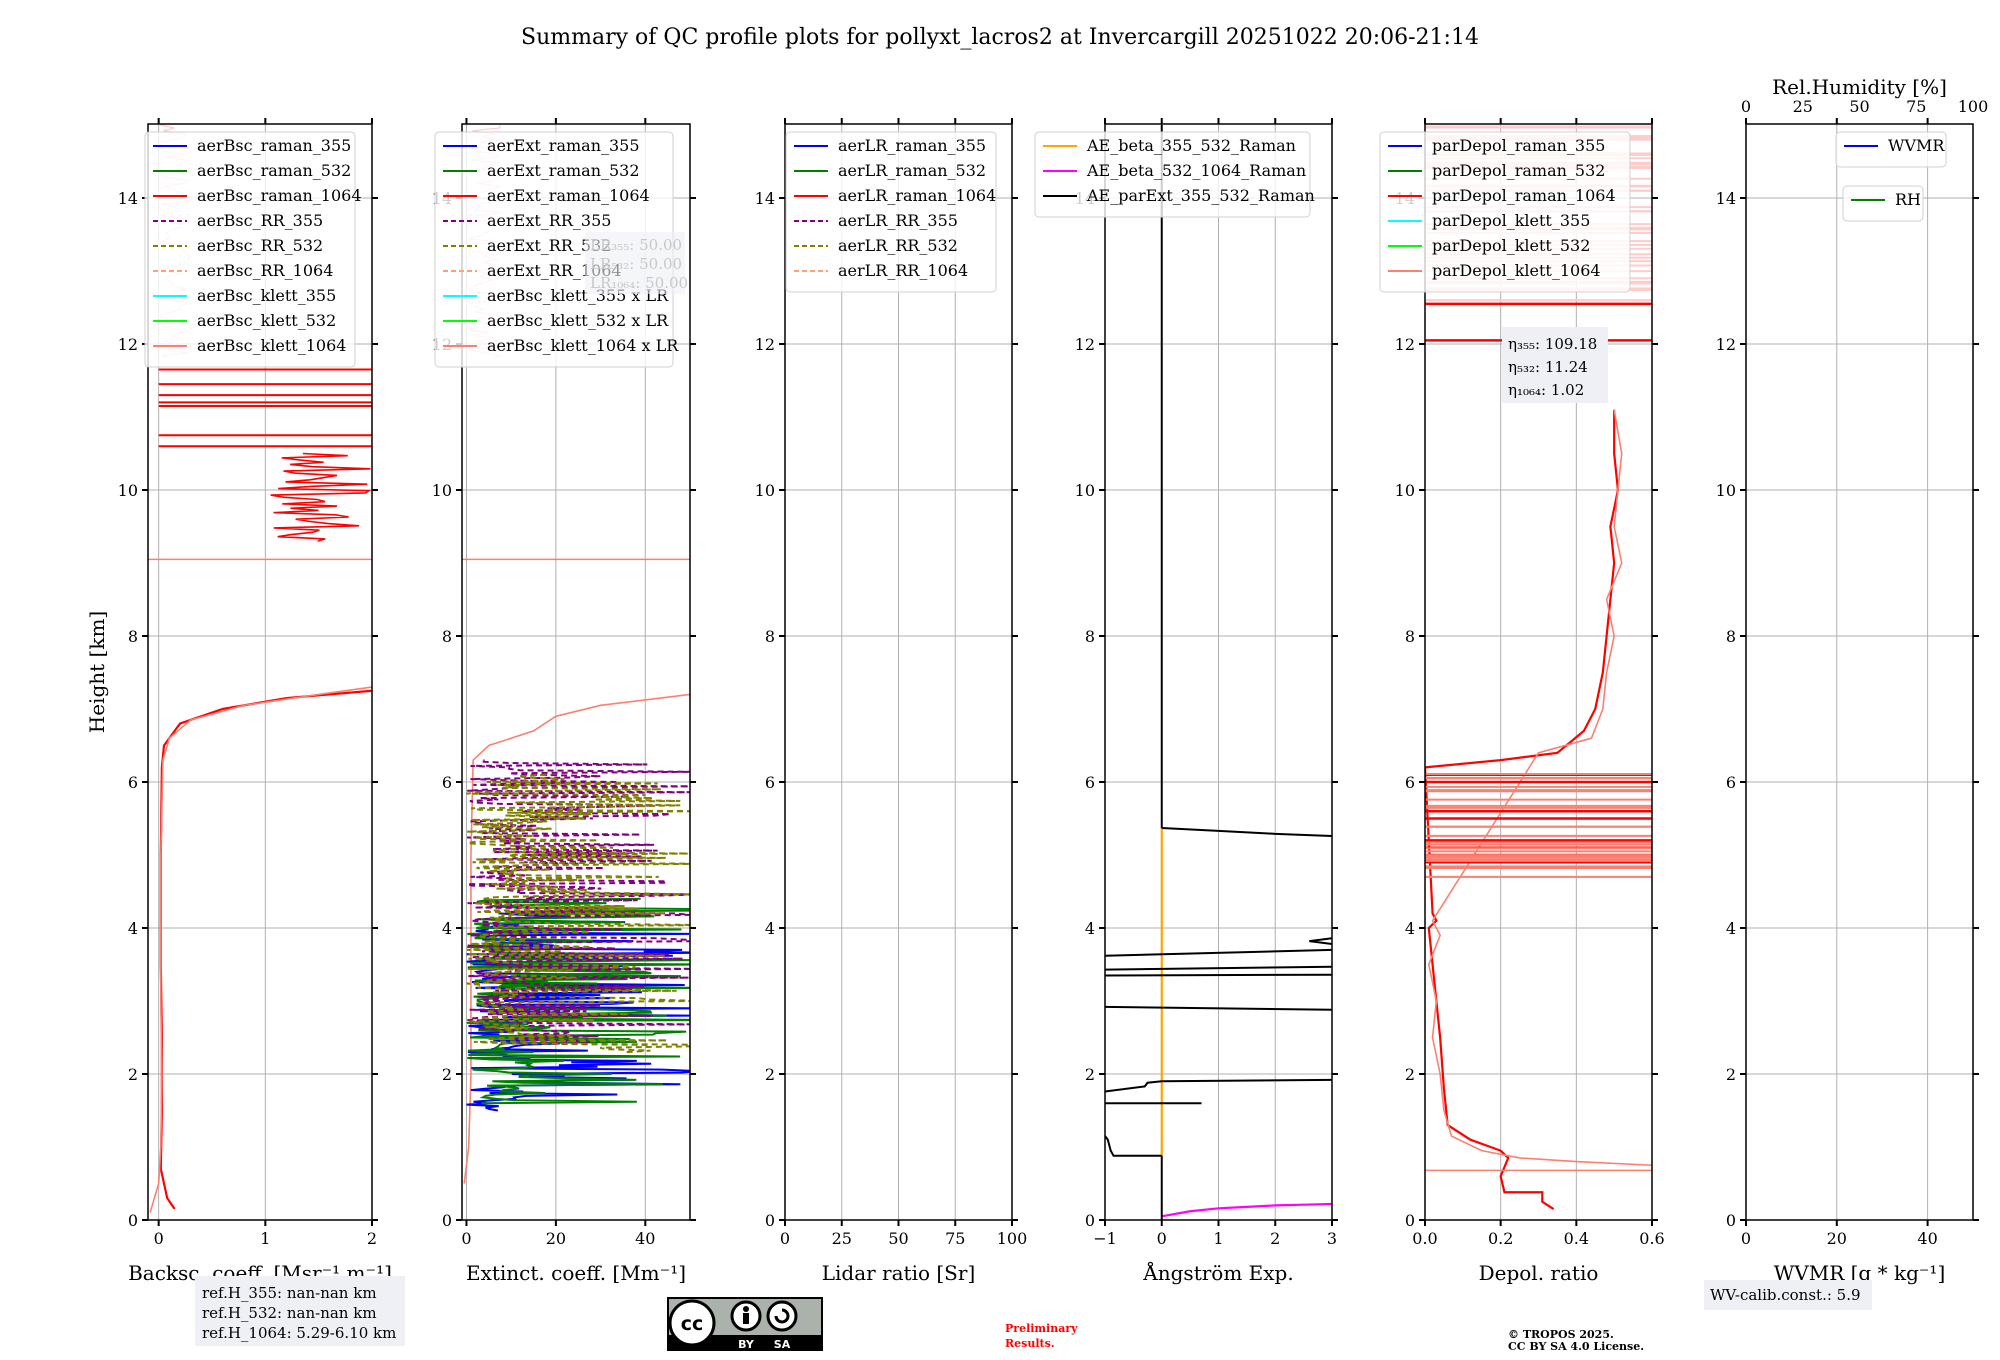 The height and width of the screenshot is (1360, 2000). I want to click on legend-label: AE_parExt_355_532_Raman, so click(1200, 195).